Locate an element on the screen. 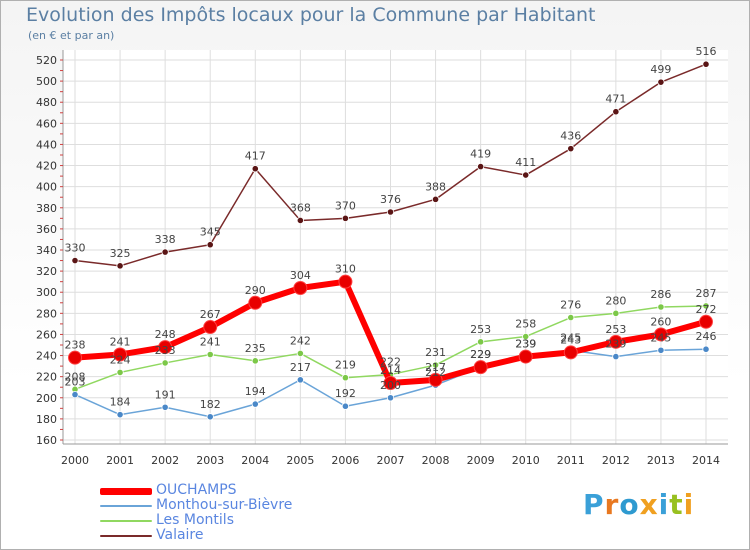 This screenshot has width=750, height=550. data-label: 436 is located at coordinates (570, 136).